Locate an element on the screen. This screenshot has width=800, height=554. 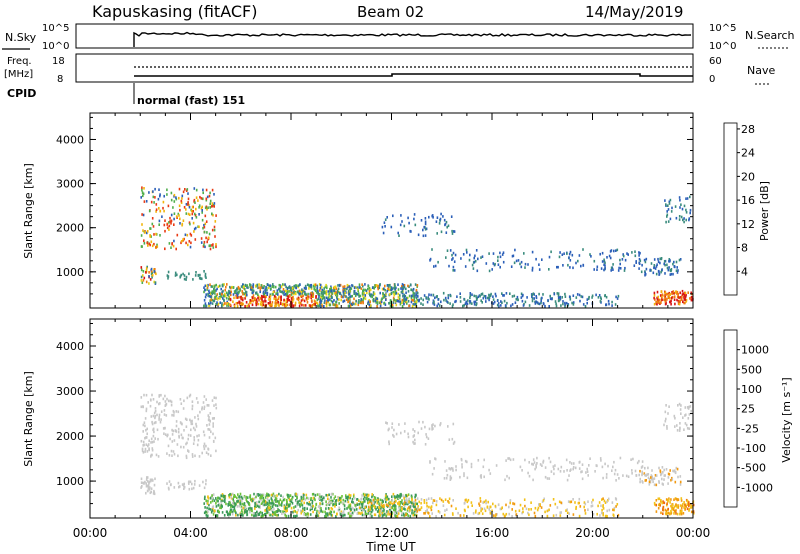
colorbar-tick-label: -25 is located at coordinates (750, 428).